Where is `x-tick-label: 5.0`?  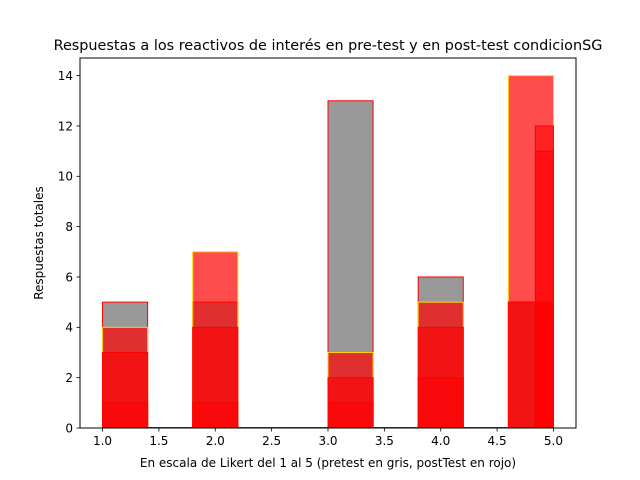 x-tick-label: 5.0 is located at coordinates (553, 441).